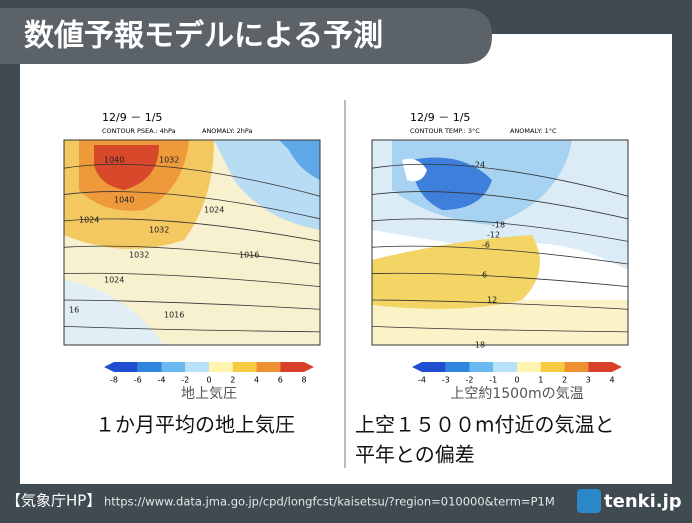  What do you see at coordinates (227, 131) in the screenshot?
I see `anomaly-info: ANOMALY: 2hPa` at bounding box center [227, 131].